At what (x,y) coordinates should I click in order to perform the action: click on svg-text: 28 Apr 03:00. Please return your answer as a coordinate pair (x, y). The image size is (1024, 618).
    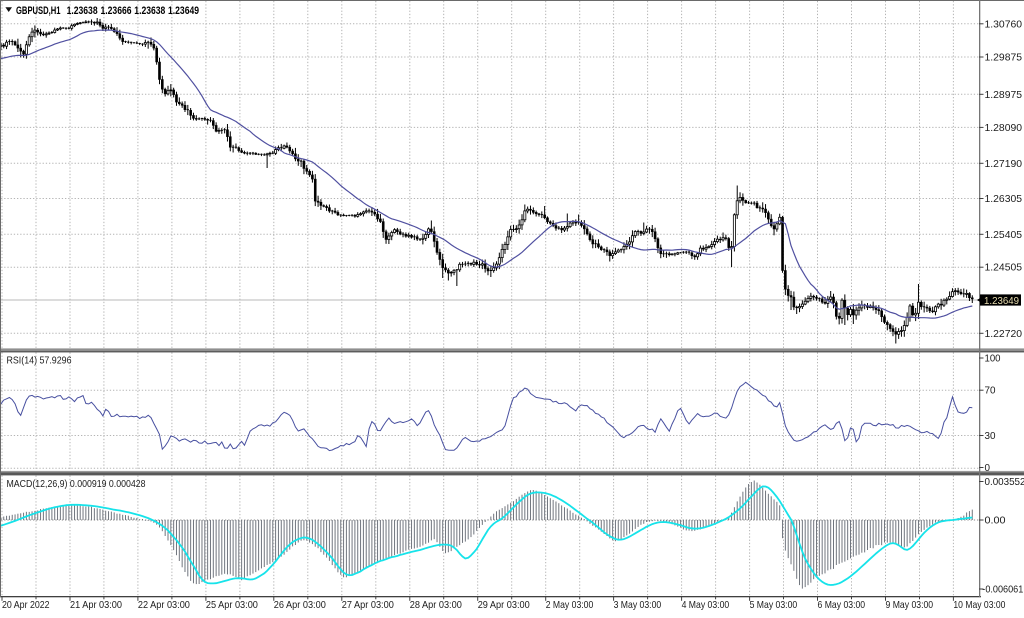
    Looking at the image, I should click on (436, 605).